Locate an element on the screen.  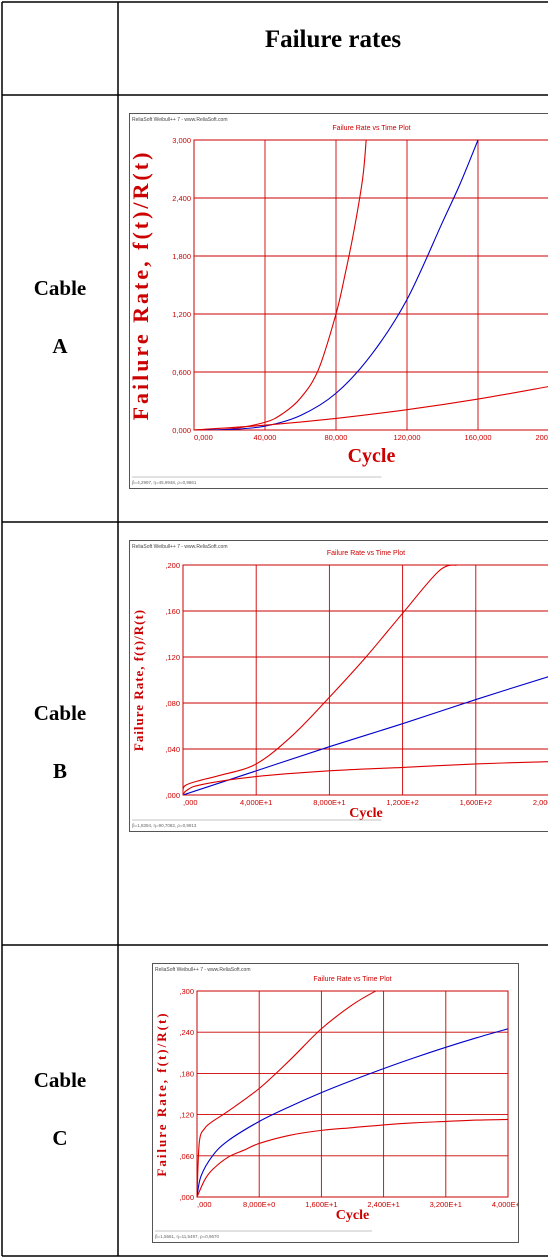
x-tick-label: 80,000 is located at coordinates (336, 437).